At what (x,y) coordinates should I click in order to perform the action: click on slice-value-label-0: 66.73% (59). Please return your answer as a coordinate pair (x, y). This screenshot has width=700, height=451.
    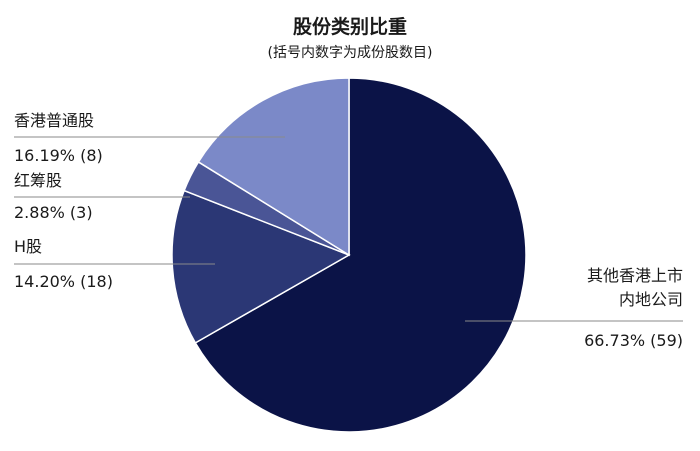
    Looking at the image, I should click on (633, 340).